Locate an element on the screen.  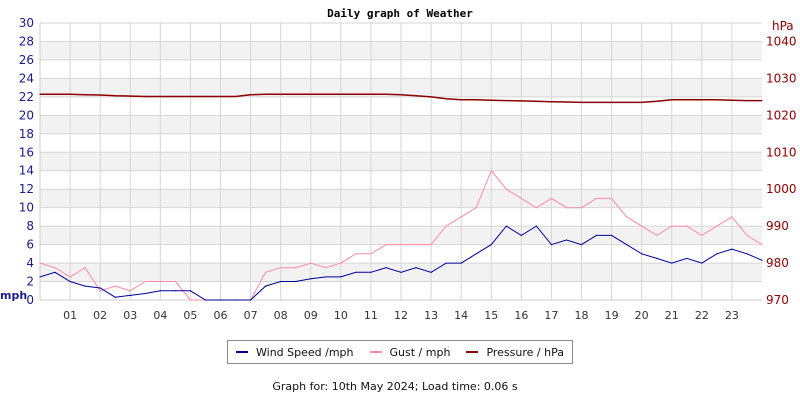
left-tick-label: 22 is located at coordinates (26, 97).